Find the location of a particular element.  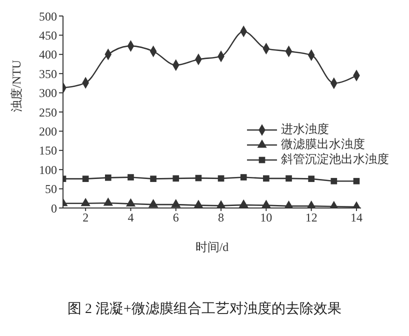

y-tick-label: 450 is located at coordinates (48, 35).